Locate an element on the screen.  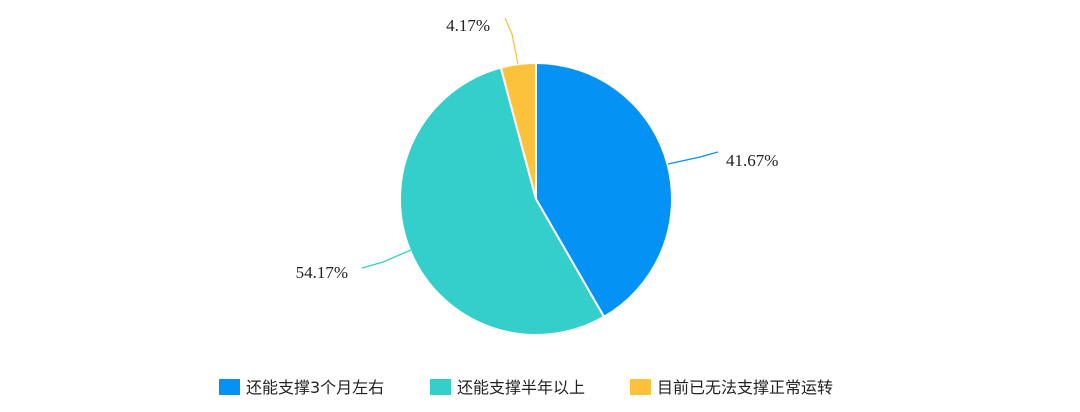
data-label-2: 54.17% is located at coordinates (322, 272).